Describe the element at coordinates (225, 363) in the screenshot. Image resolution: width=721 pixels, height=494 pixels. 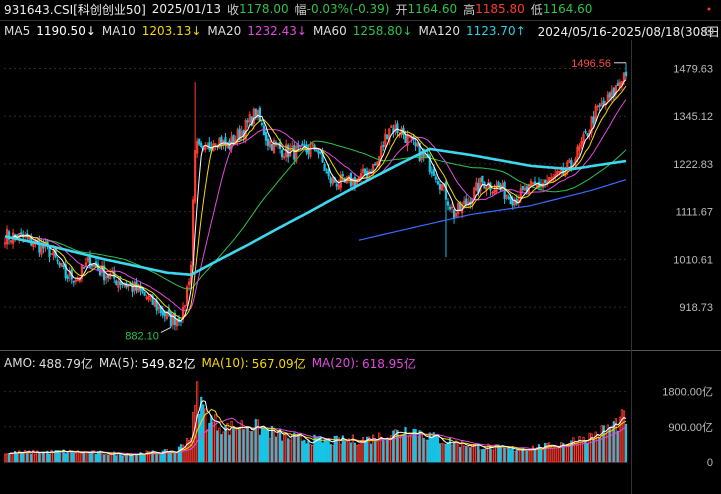
I see `amo-ma10-label: MA(10):` at that location.